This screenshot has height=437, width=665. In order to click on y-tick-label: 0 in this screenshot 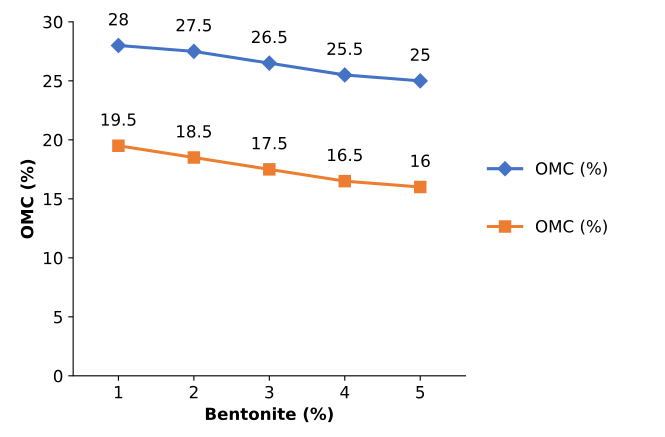, I will do `click(58, 376)`.